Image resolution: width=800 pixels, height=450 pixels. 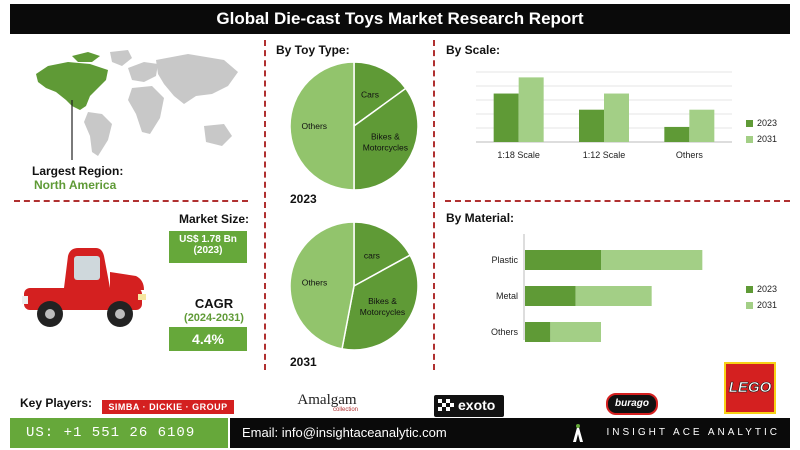 I want to click on scale-bar-1-2023, so click(x=591, y=125).